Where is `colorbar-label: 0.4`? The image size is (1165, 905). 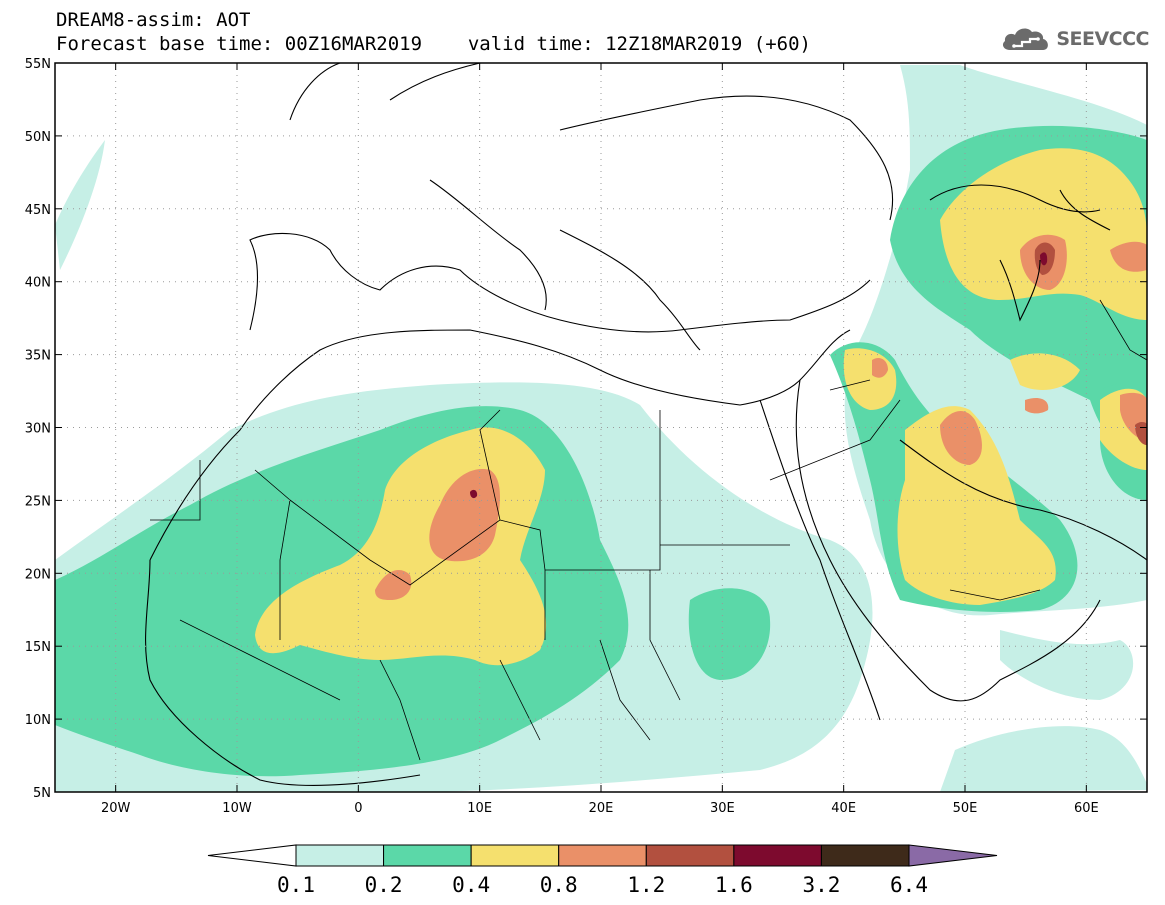 colorbar-label: 0.4 is located at coordinates (471, 885).